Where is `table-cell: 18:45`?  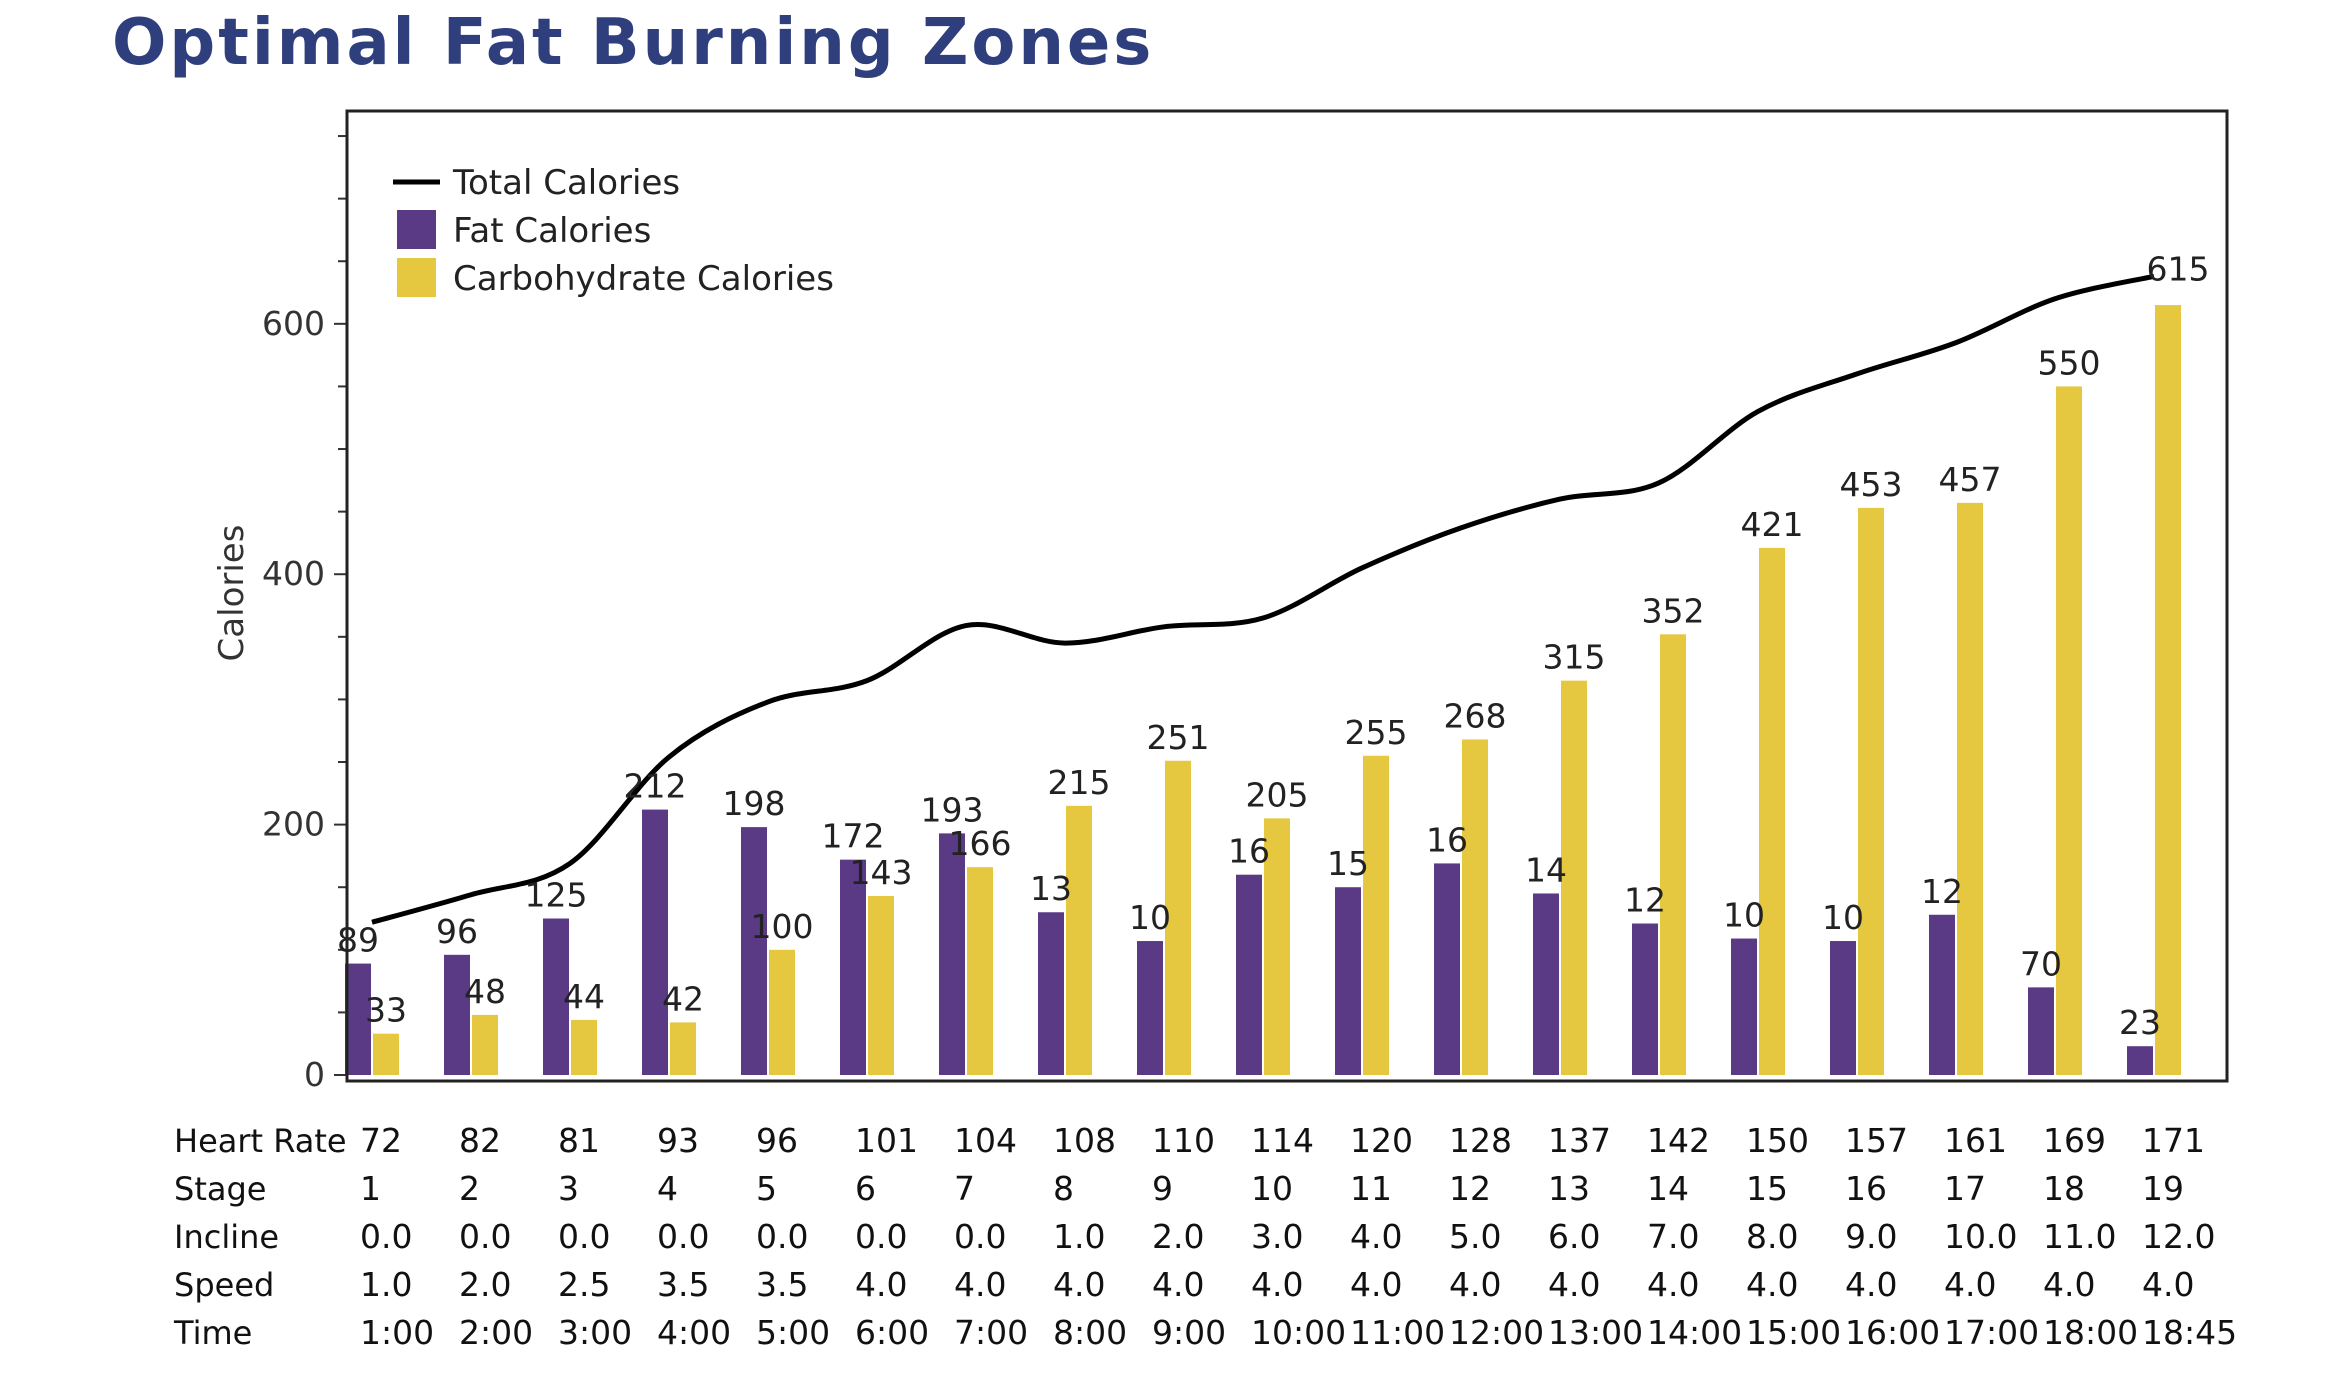 table-cell: 18:45 is located at coordinates (2189, 1332).